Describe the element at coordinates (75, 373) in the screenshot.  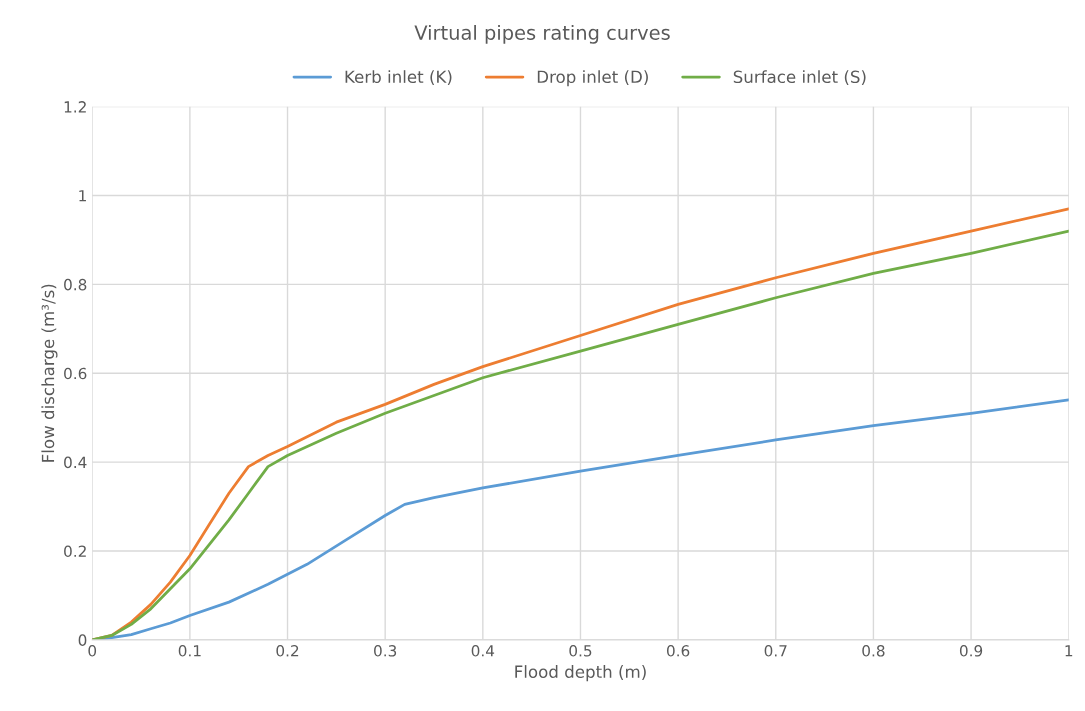
I see `y-tick-label: 0.6` at that location.